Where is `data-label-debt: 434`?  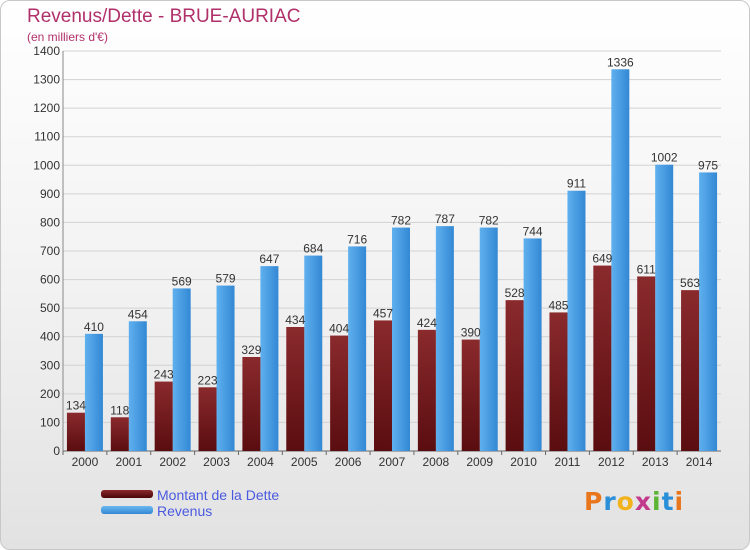 data-label-debt: 434 is located at coordinates (295, 320).